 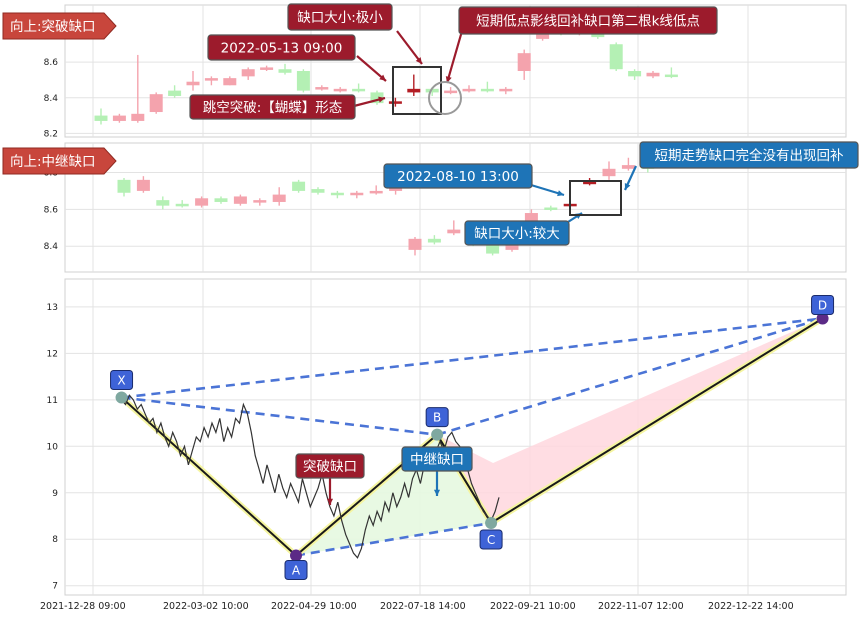 I want to click on y-tick-label: 11, so click(x=52, y=401).